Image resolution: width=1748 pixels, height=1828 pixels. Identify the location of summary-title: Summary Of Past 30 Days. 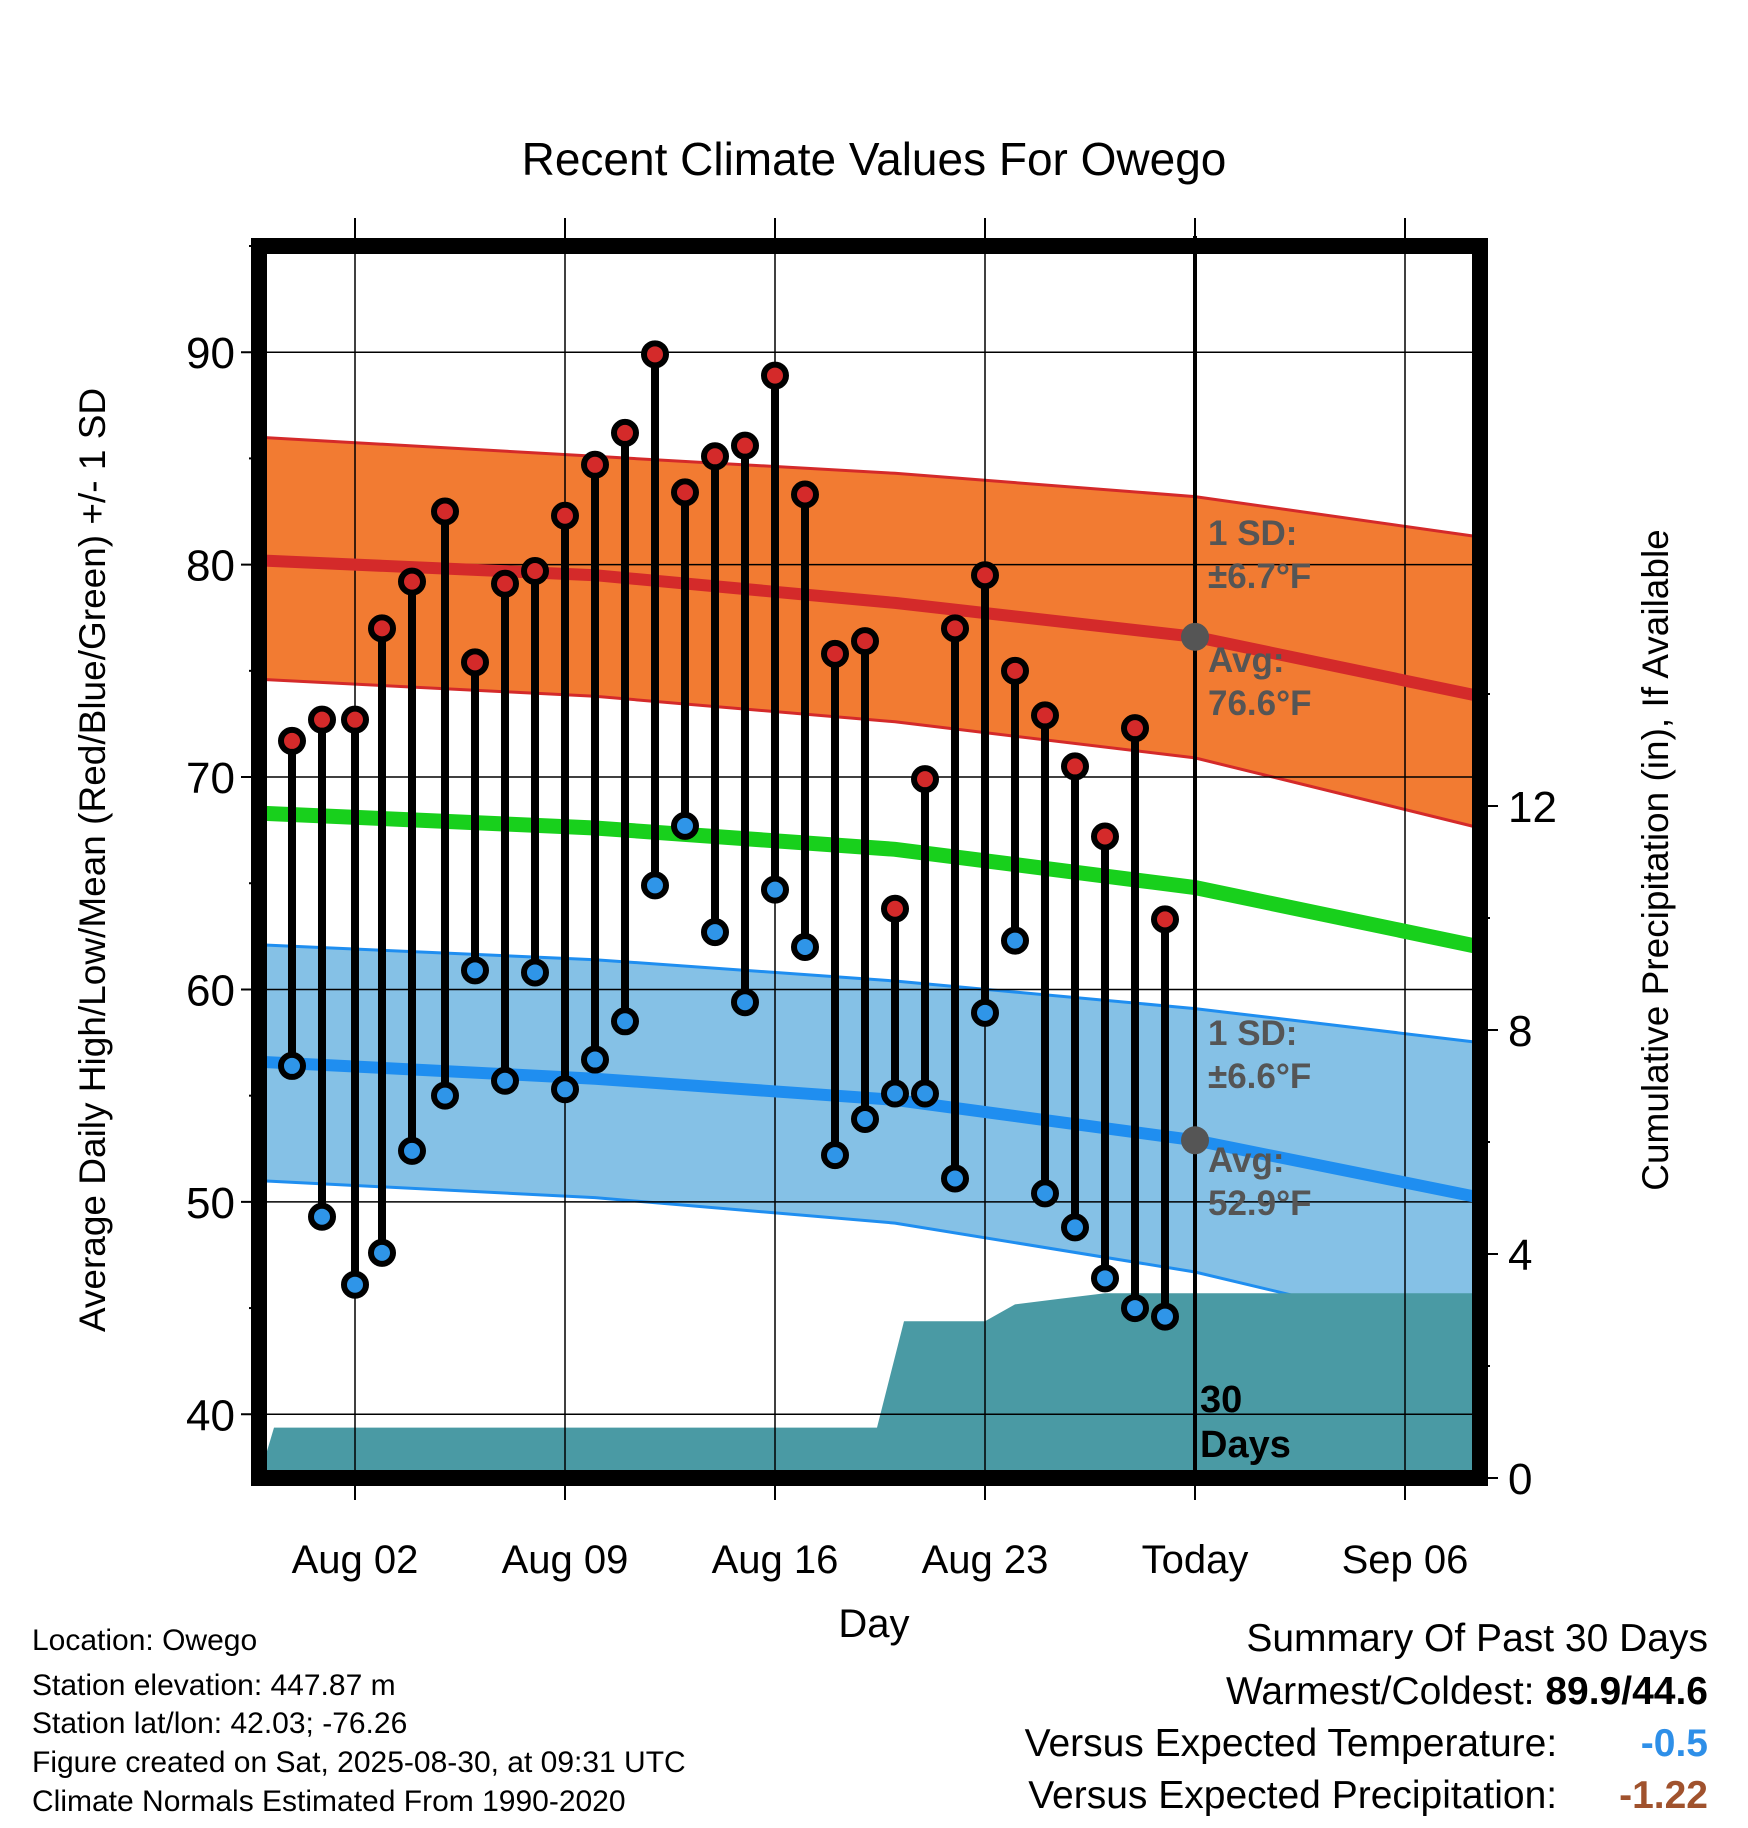
(1477, 1638).